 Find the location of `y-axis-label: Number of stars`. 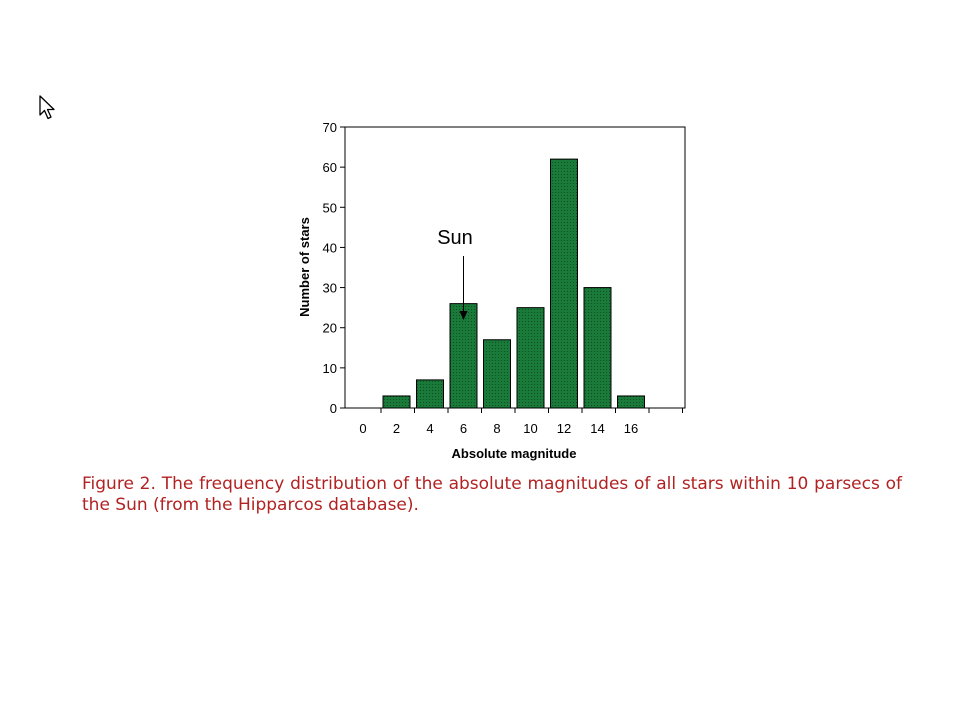

y-axis-label: Number of stars is located at coordinates (304, 267).